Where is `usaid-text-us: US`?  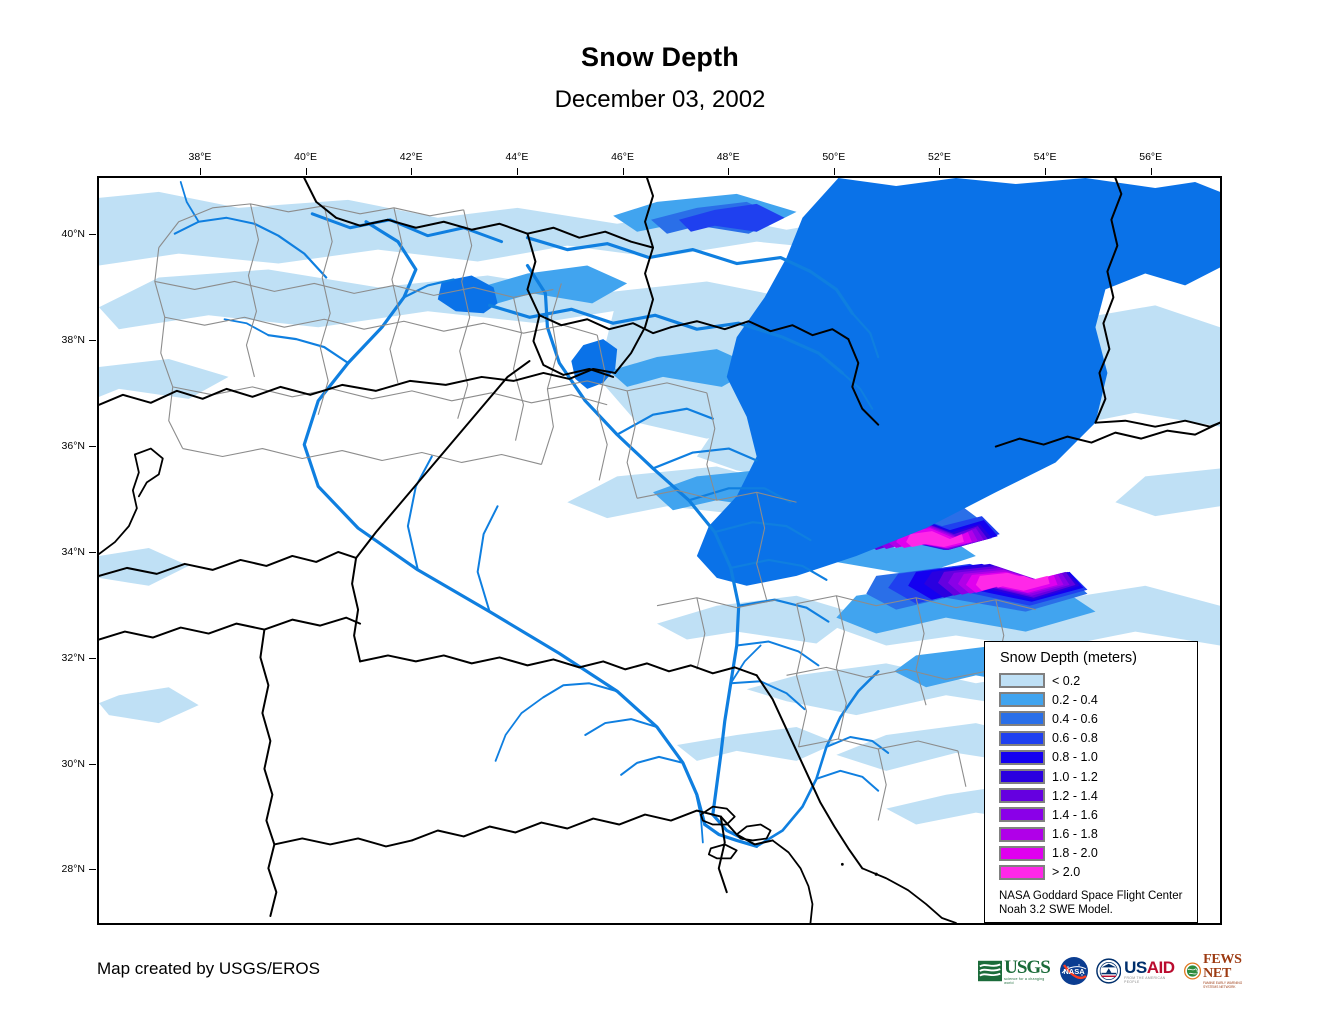
usaid-text-us: US is located at coordinates (1135, 967).